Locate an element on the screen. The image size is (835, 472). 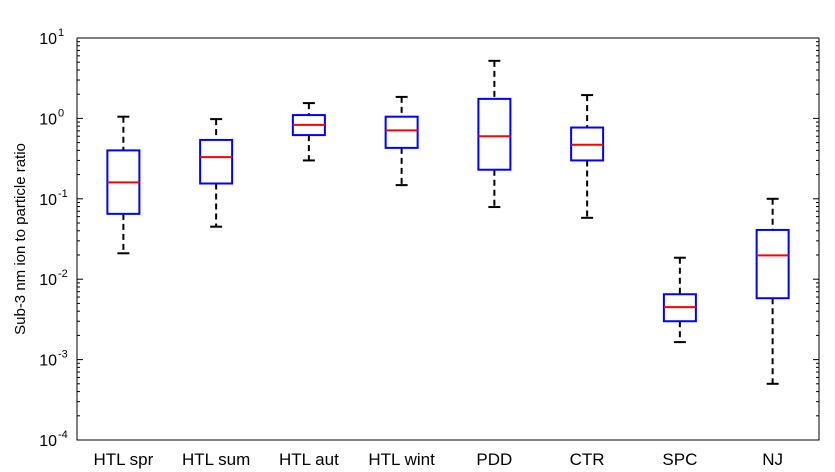
x-category-label: CTR is located at coordinates (587, 459).